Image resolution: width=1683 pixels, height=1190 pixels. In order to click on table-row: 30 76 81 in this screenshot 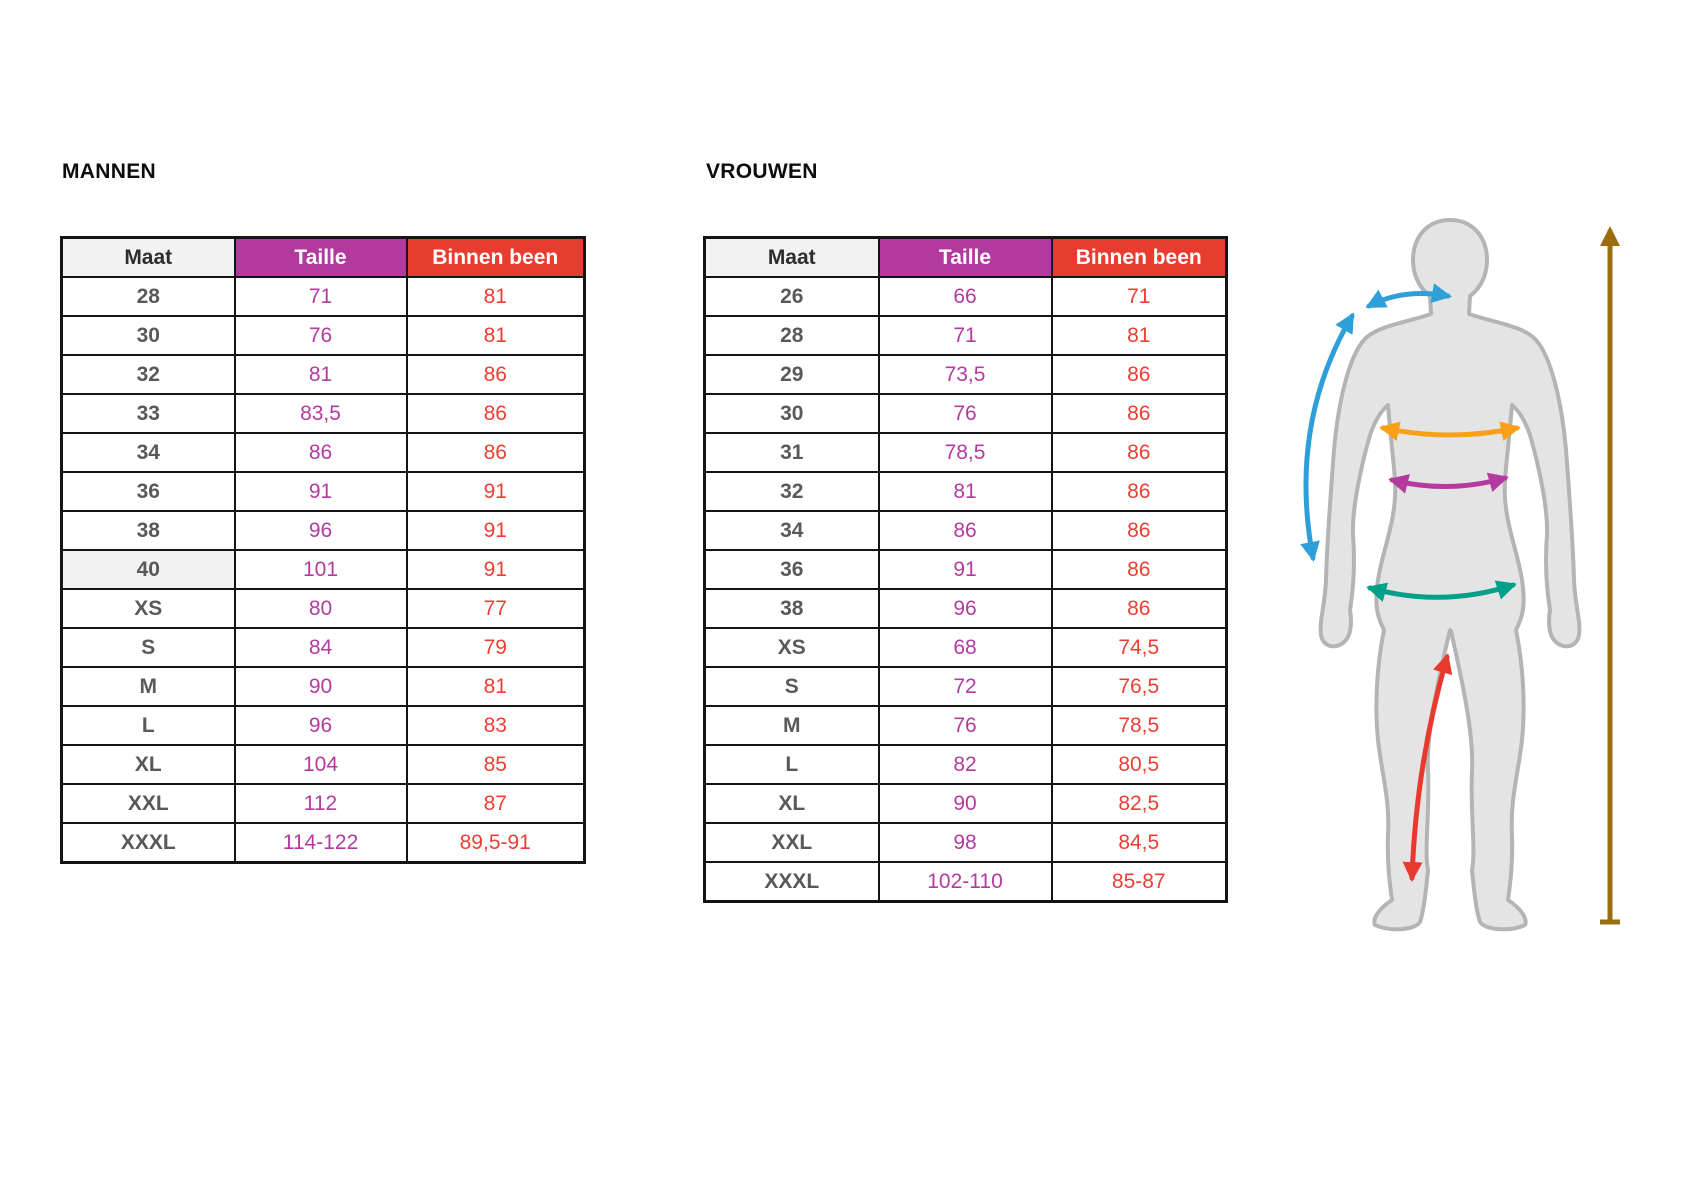, I will do `click(323, 335)`.